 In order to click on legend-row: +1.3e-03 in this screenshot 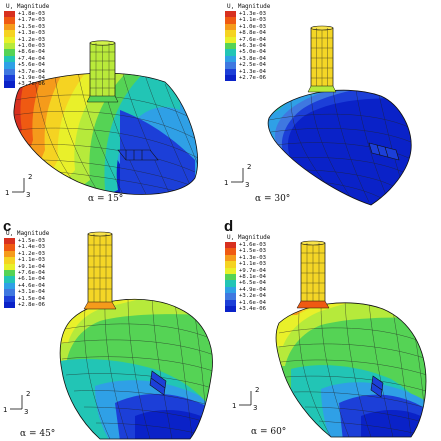, I will do `click(245, 258)`.